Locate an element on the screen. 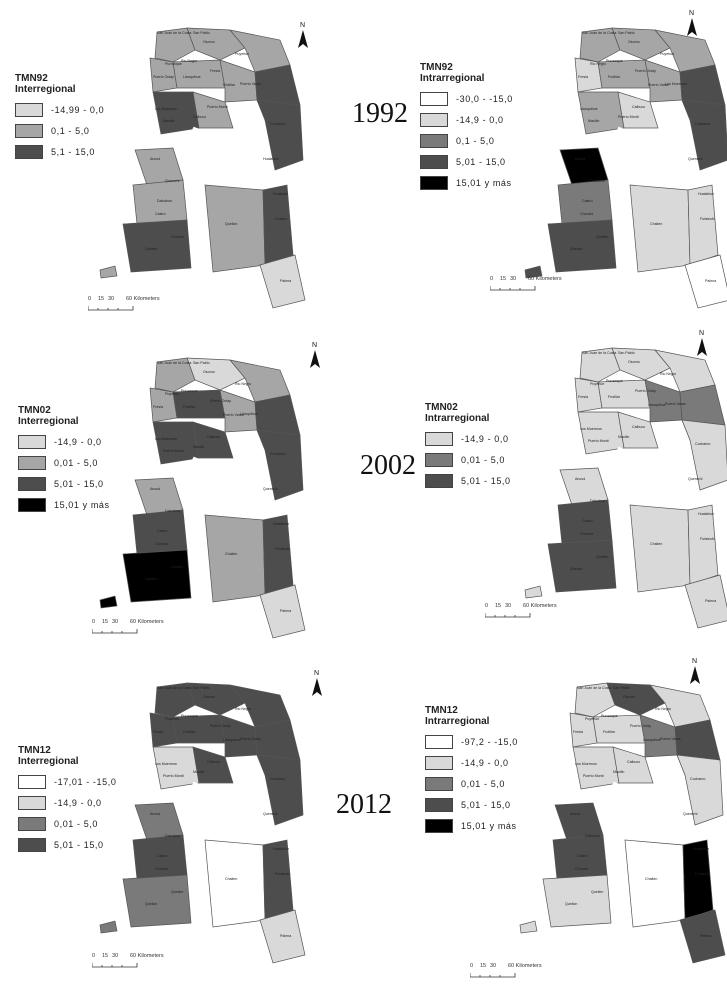 The width and height of the screenshot is (727, 1006). legend-label: 15,01 y más is located at coordinates (82, 505).